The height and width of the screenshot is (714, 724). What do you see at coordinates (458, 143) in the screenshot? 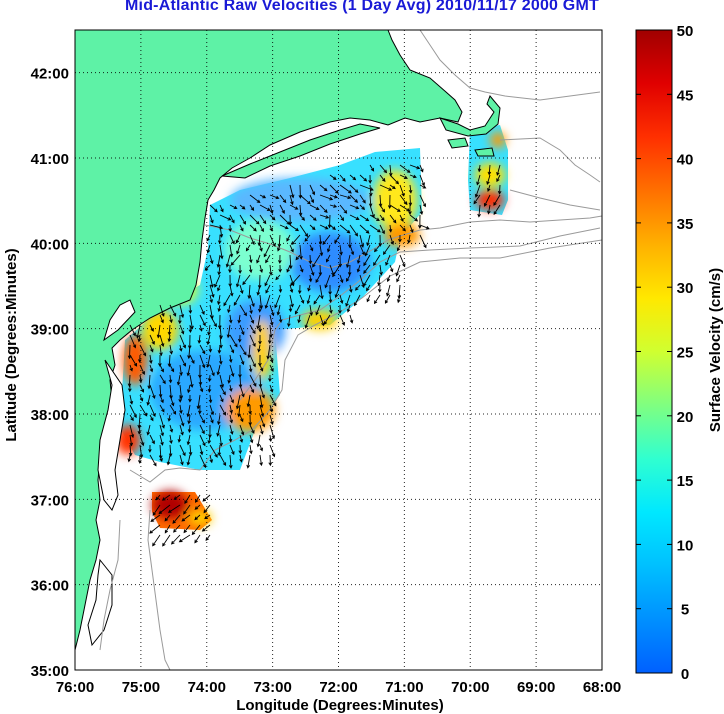
I see `land-marthas-vineyard` at bounding box center [458, 143].